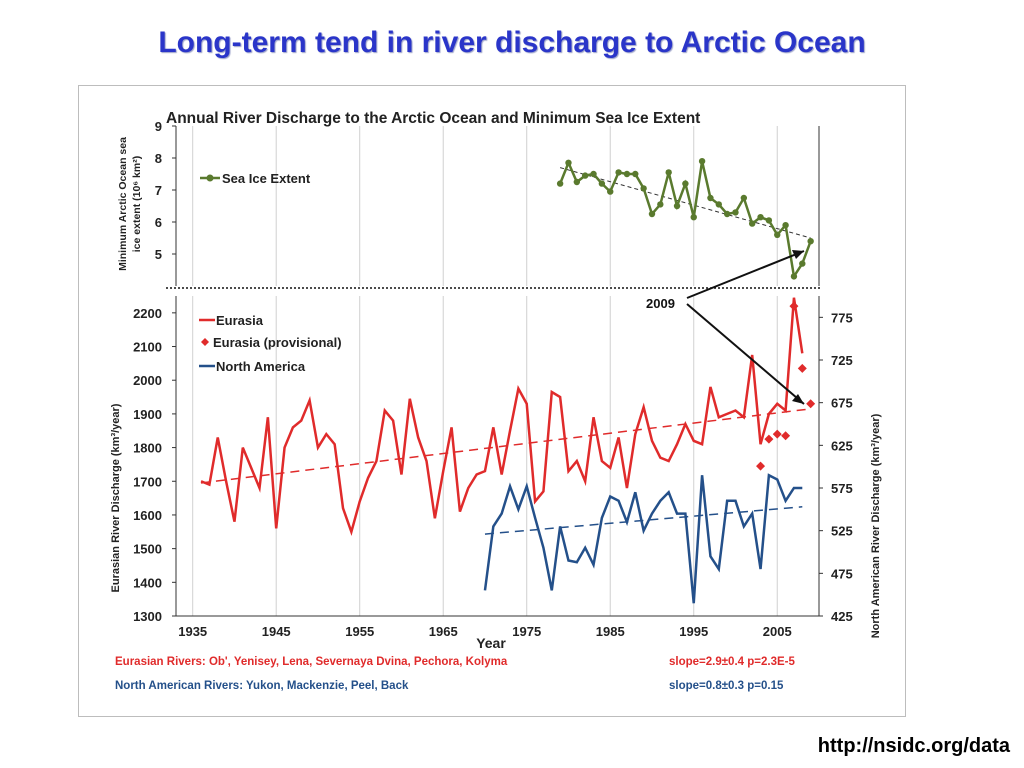 The width and height of the screenshot is (1024, 768). What do you see at coordinates (643, 538) in the screenshot?
I see `north-america-line` at bounding box center [643, 538].